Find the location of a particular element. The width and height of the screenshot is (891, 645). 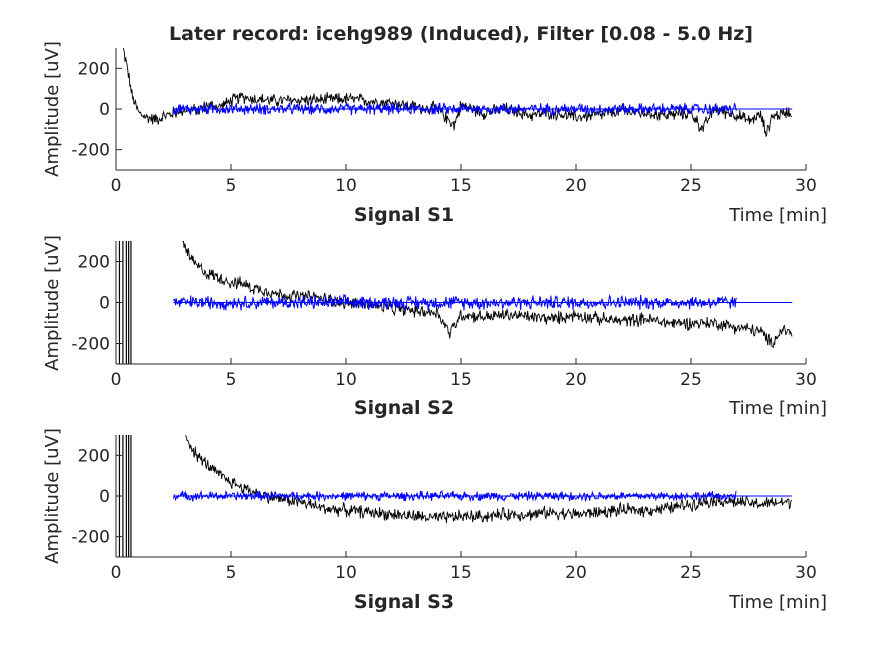

x-tick-label-s1-25: 25 is located at coordinates (691, 186).